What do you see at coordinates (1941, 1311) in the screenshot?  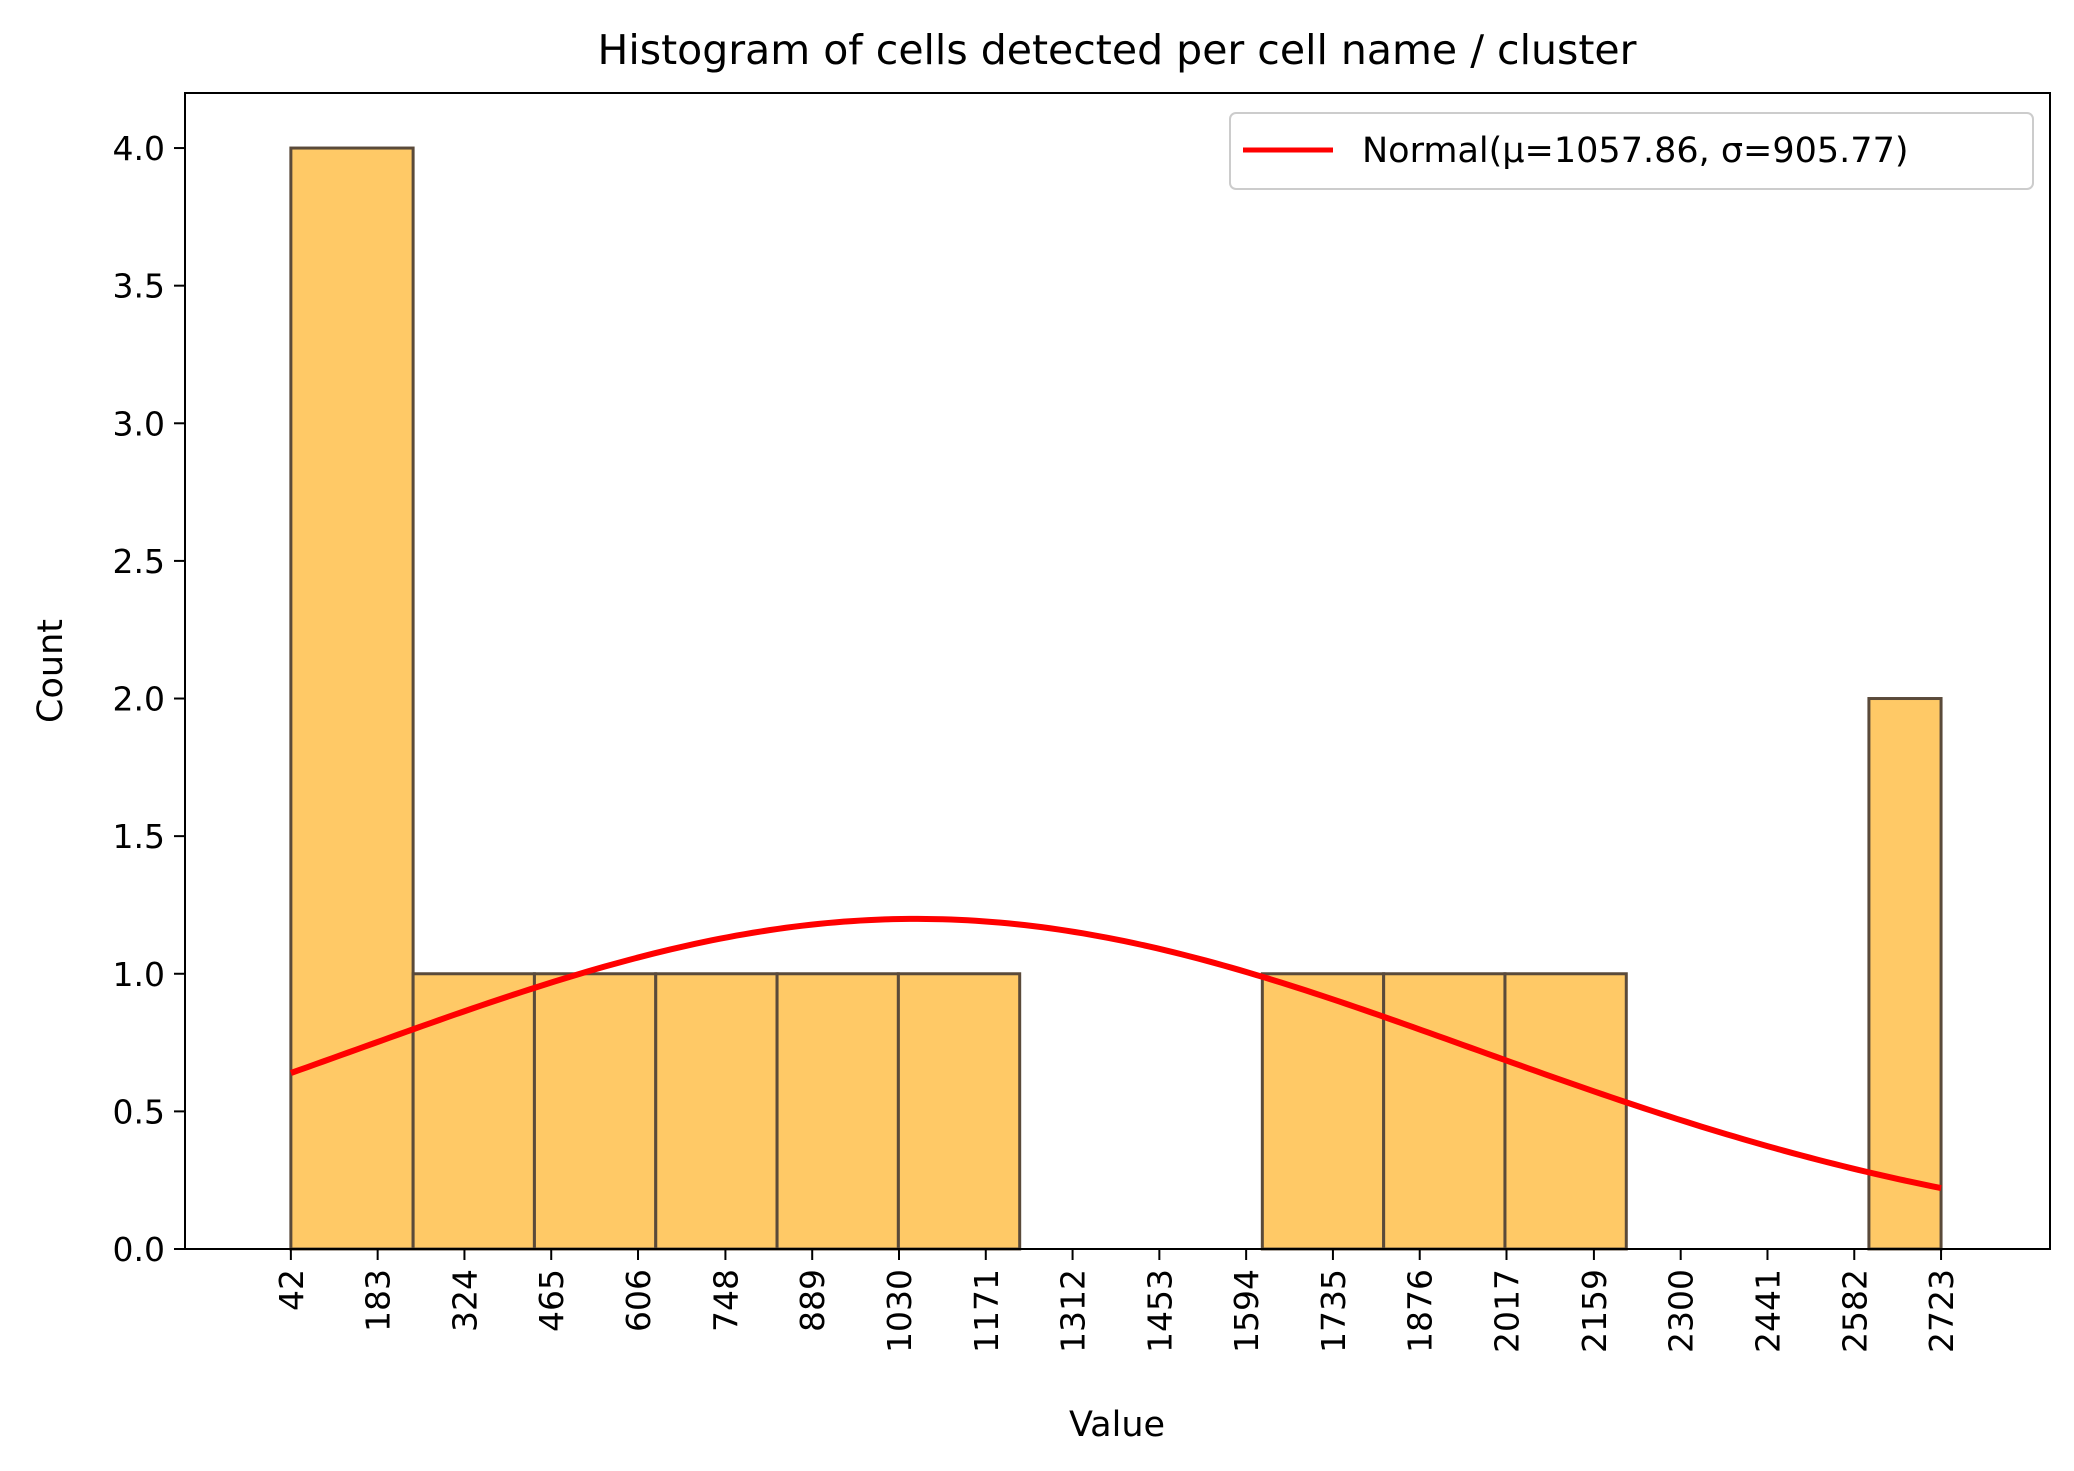 I see `x-tick-label: 2723` at bounding box center [1941, 1311].